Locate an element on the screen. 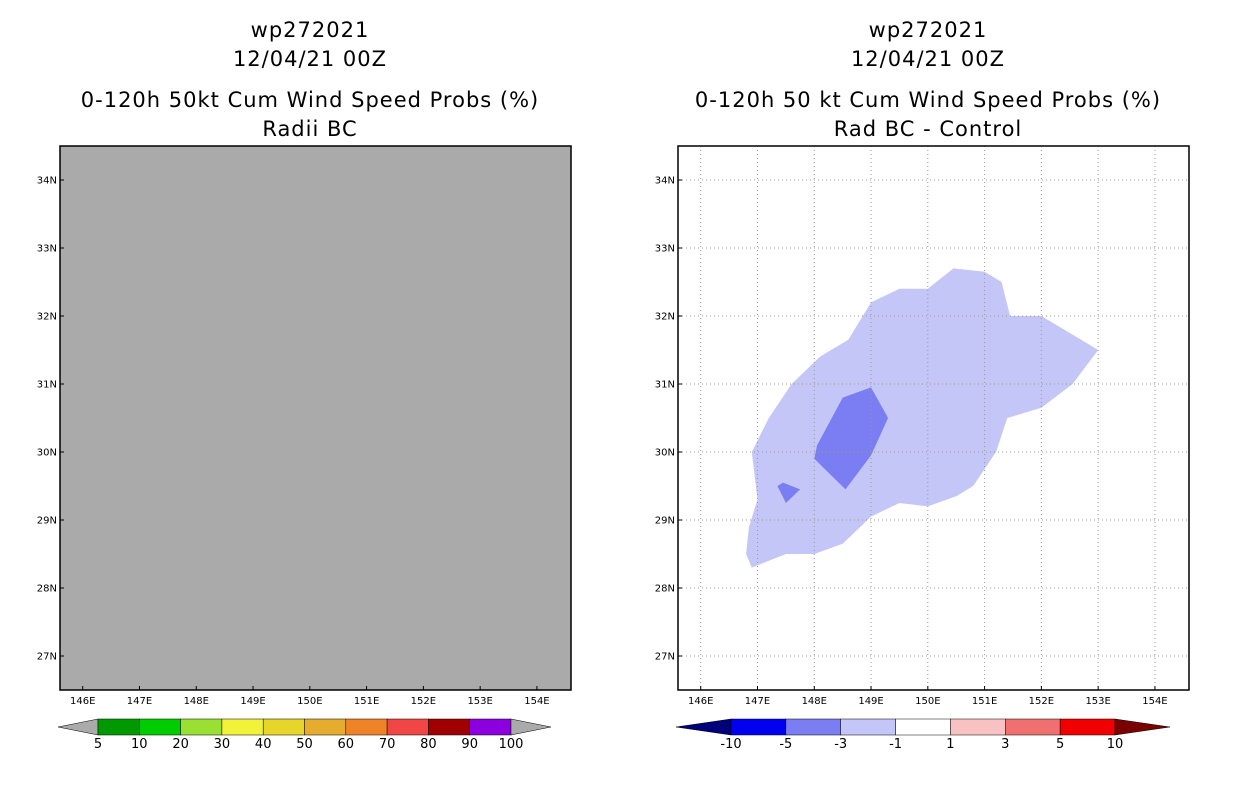 The image size is (1236, 800). right-x-tick-label-5: 151E is located at coordinates (984, 701).